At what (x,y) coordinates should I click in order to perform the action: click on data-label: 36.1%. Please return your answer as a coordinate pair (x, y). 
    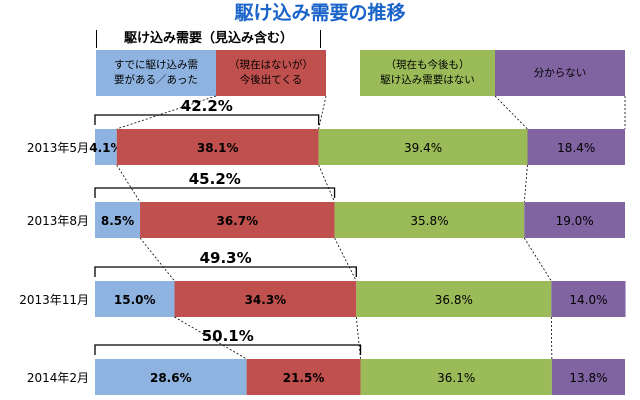
    Looking at the image, I should click on (456, 378).